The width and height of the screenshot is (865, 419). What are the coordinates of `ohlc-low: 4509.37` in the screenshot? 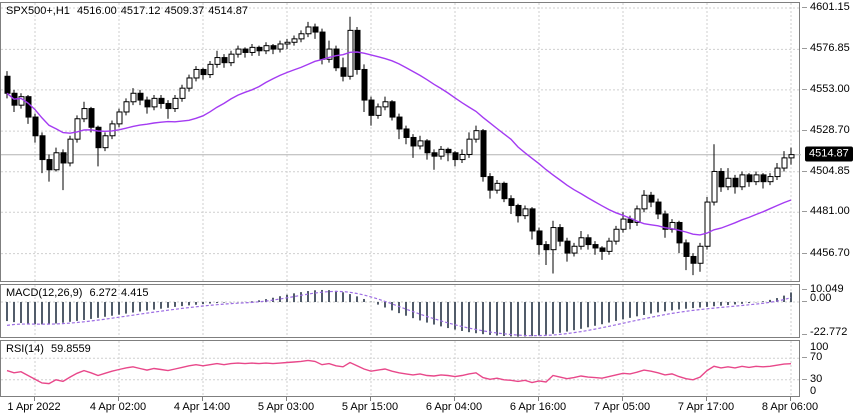 It's located at (184, 11).